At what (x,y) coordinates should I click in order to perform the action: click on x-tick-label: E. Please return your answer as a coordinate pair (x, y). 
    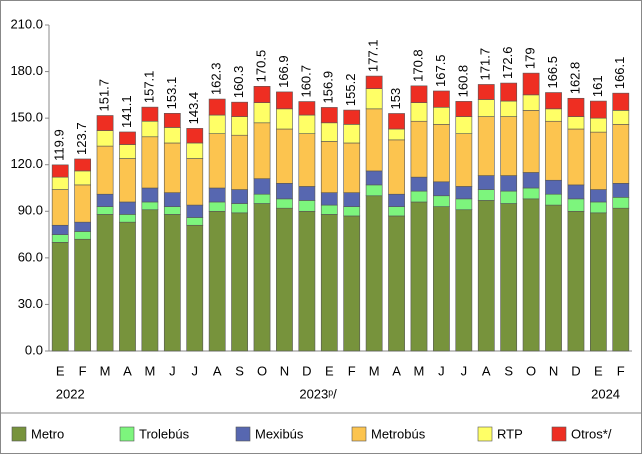
    Looking at the image, I should click on (329, 370).